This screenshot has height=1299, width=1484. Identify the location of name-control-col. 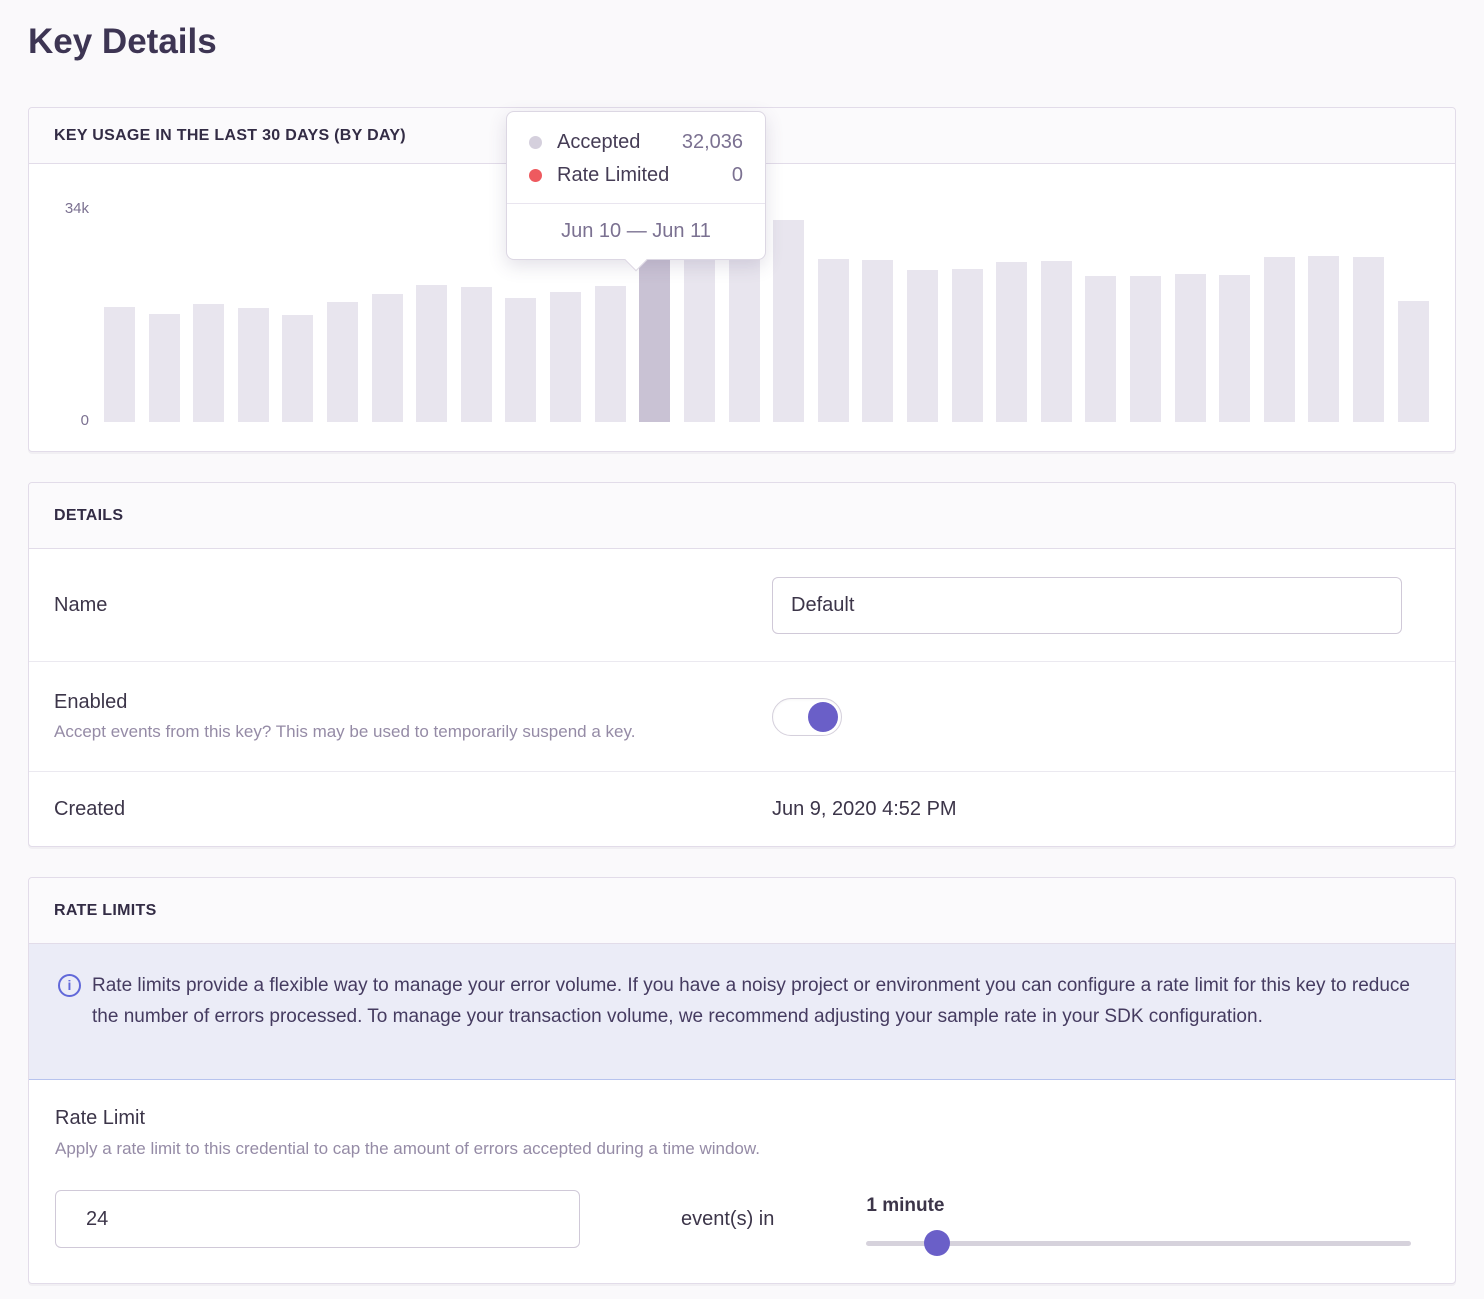
(1101, 605).